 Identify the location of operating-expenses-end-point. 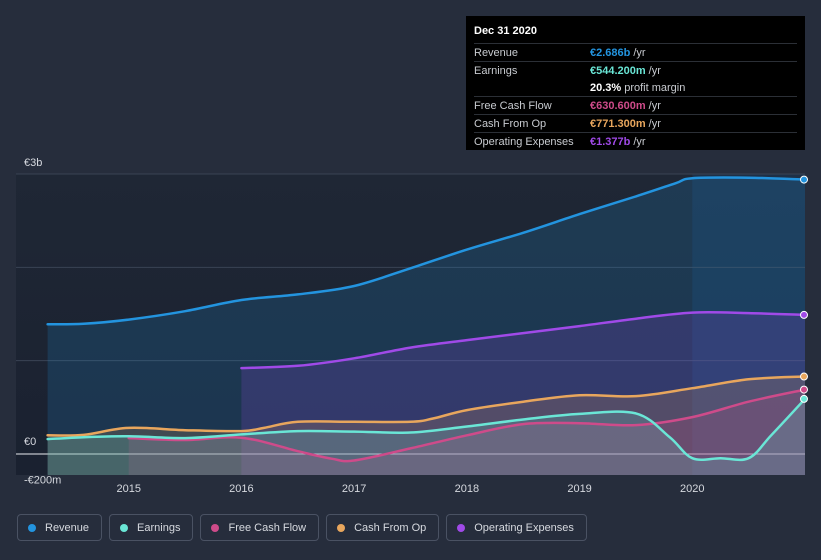
(804, 314).